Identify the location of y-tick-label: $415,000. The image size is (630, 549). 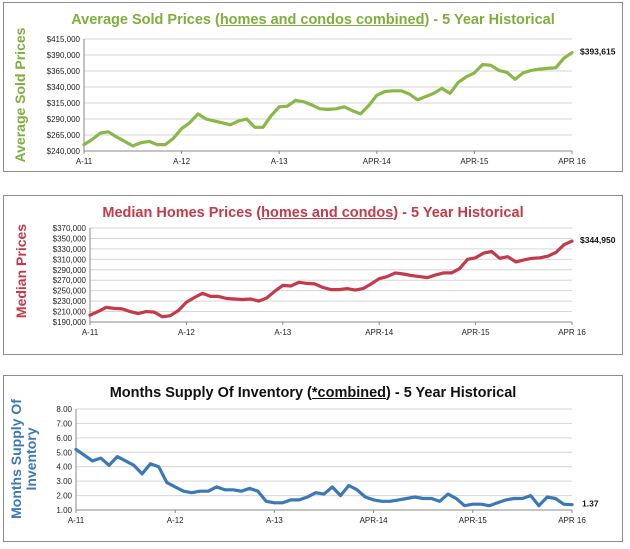
(64, 39).